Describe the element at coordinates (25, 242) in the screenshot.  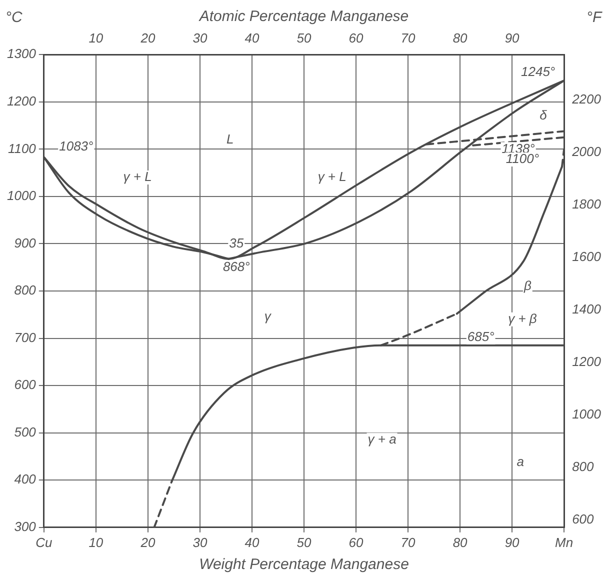
I see `y-tick-label: 900` at that location.